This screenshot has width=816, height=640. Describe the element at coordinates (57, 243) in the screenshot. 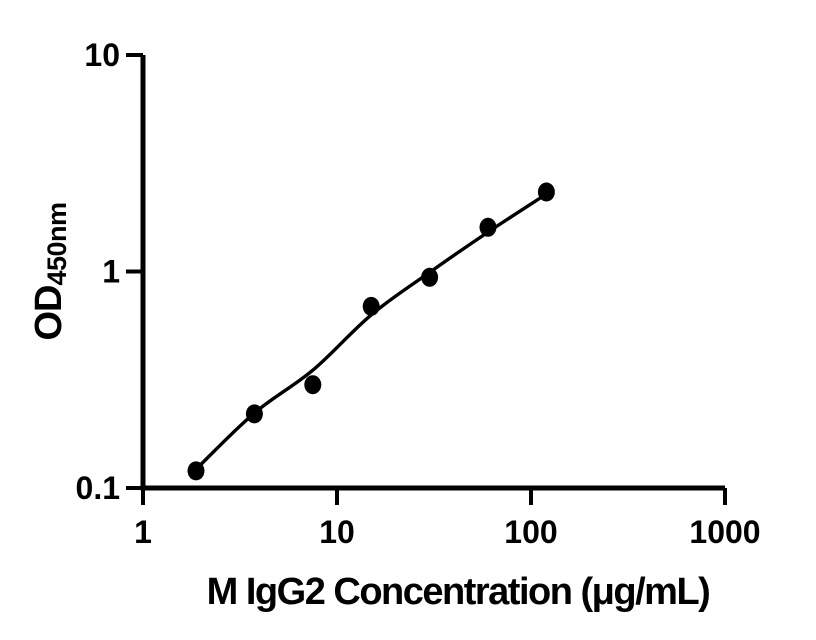

I see `y-axis-title-sub: 450nm` at that location.